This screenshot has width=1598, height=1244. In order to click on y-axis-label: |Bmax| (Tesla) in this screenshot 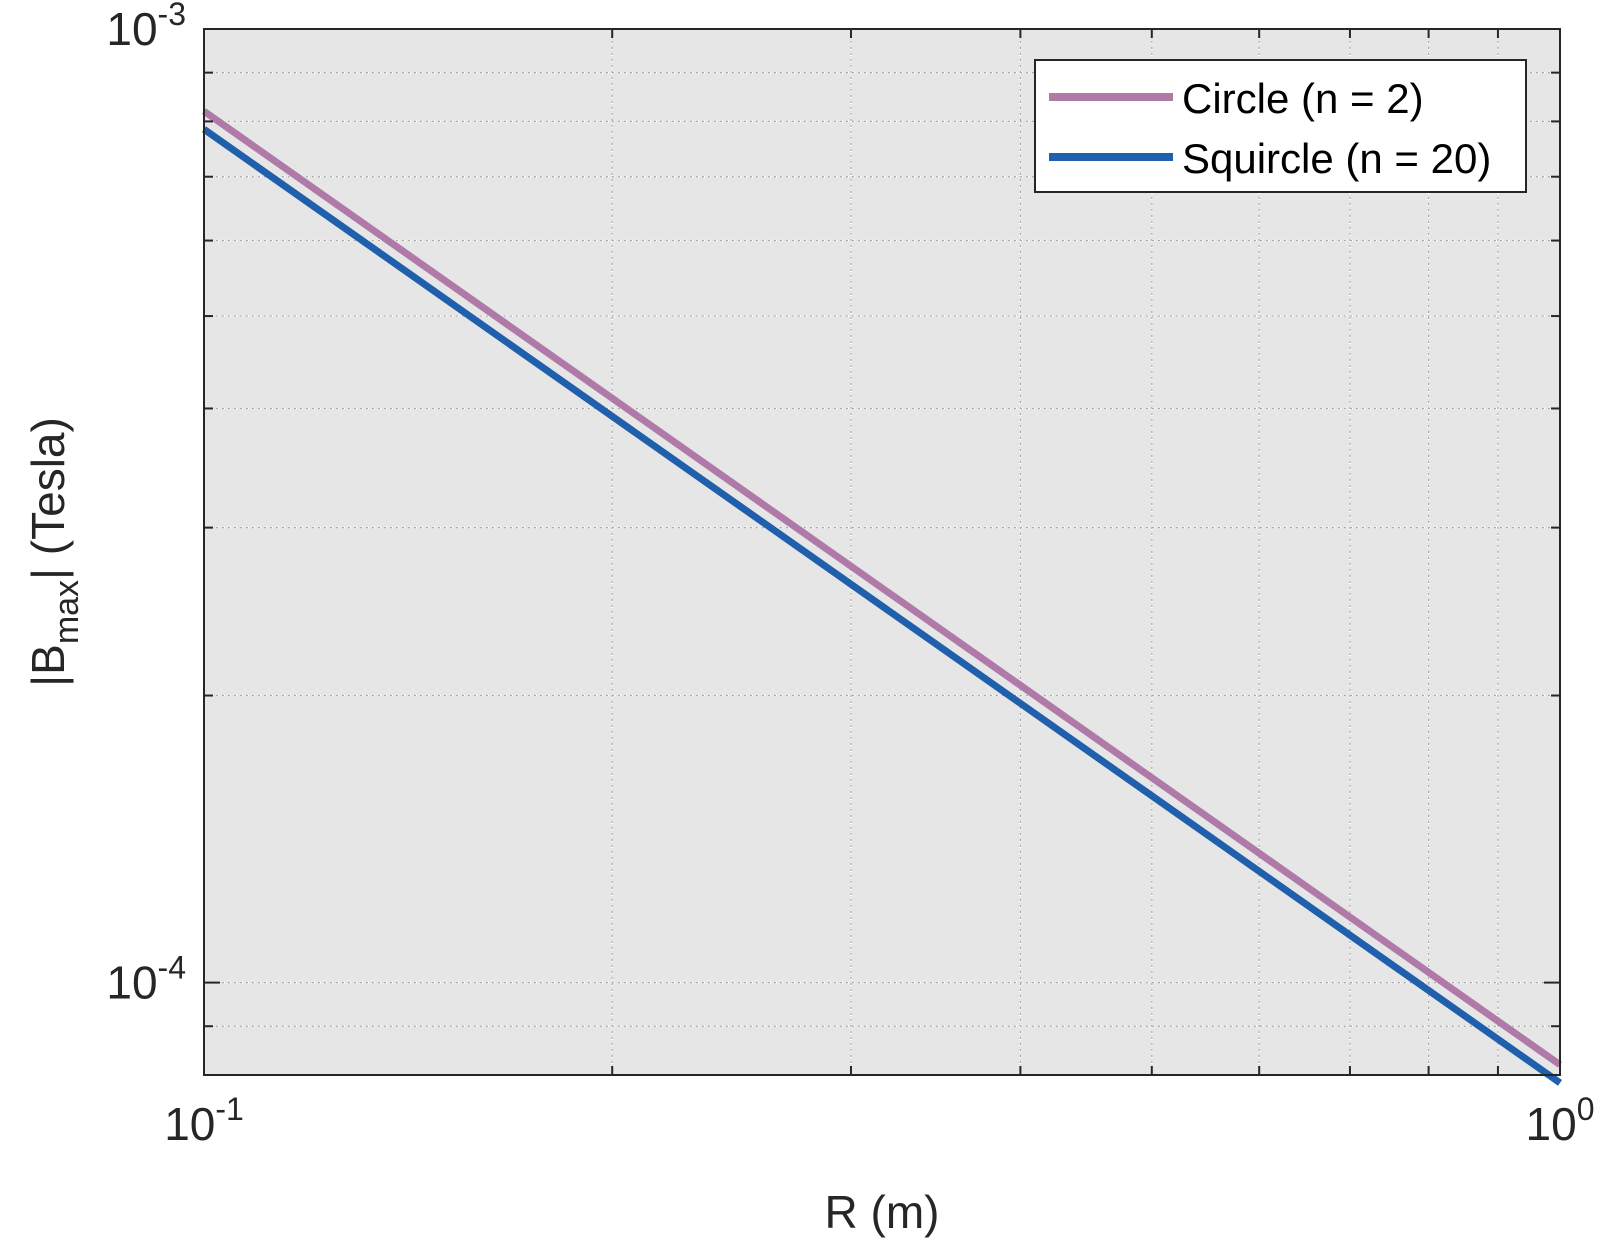, I will do `click(54, 552)`.